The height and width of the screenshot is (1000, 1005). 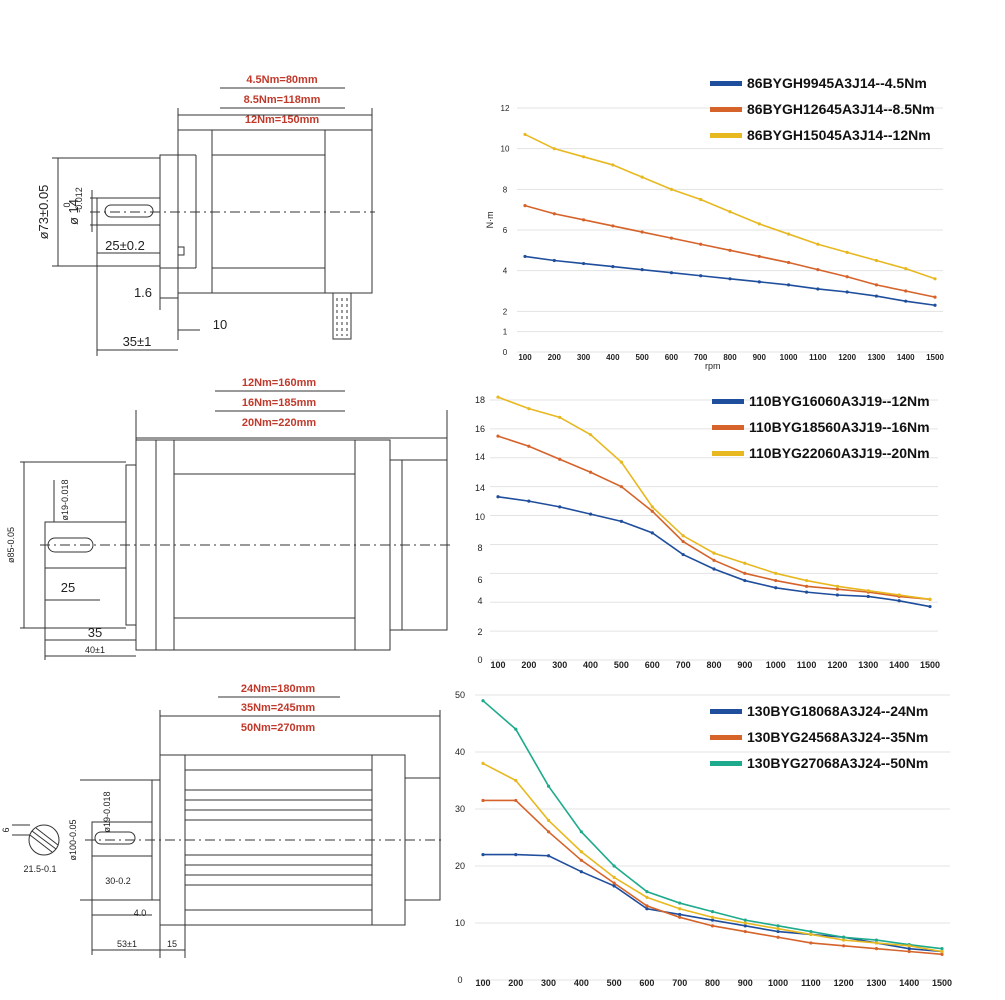 I want to click on legend-label: 110BYG18560A3J19--16Nm, so click(x=839, y=427).